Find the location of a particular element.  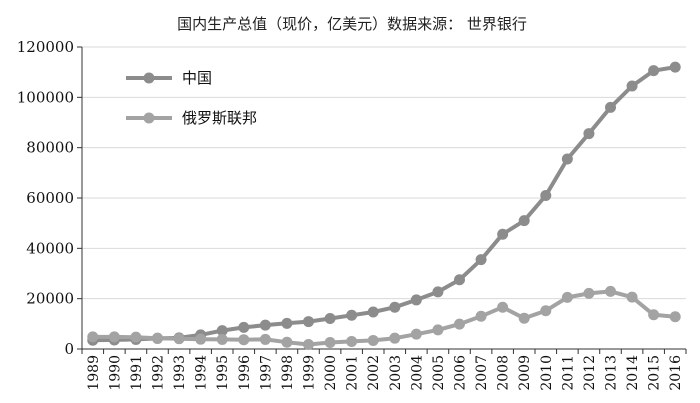

series-1-point-1992 is located at coordinates (157, 338).